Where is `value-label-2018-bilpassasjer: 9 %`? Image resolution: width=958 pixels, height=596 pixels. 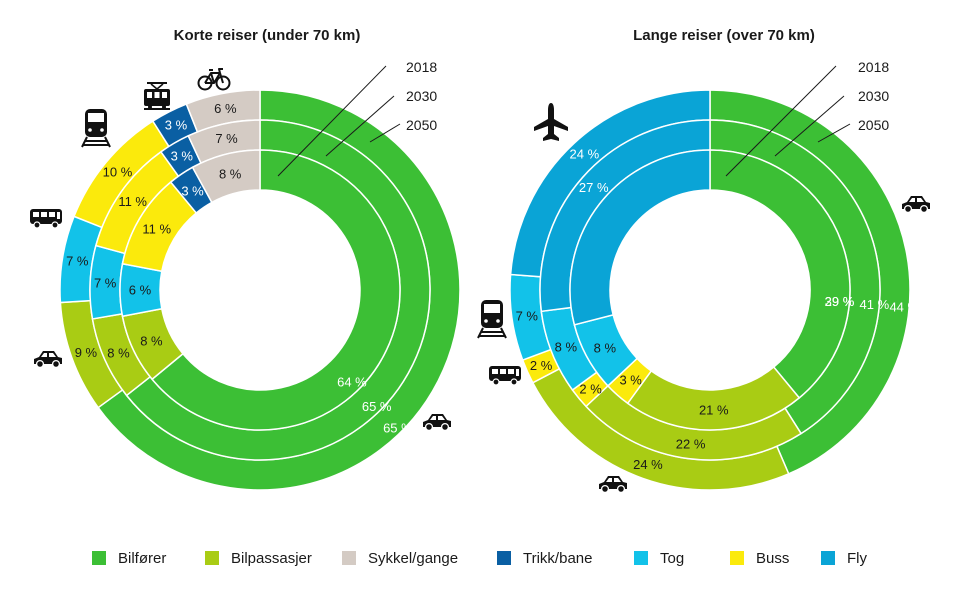 value-label-2018-bilpassasjer: 9 % is located at coordinates (86, 352).